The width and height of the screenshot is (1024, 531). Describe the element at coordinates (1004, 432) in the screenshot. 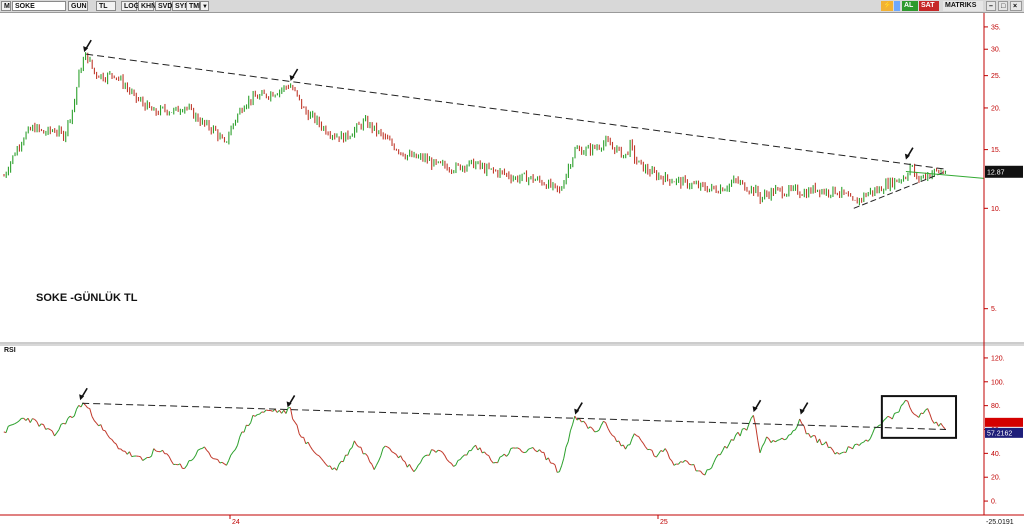

I see `rsi-value-badge` at that location.